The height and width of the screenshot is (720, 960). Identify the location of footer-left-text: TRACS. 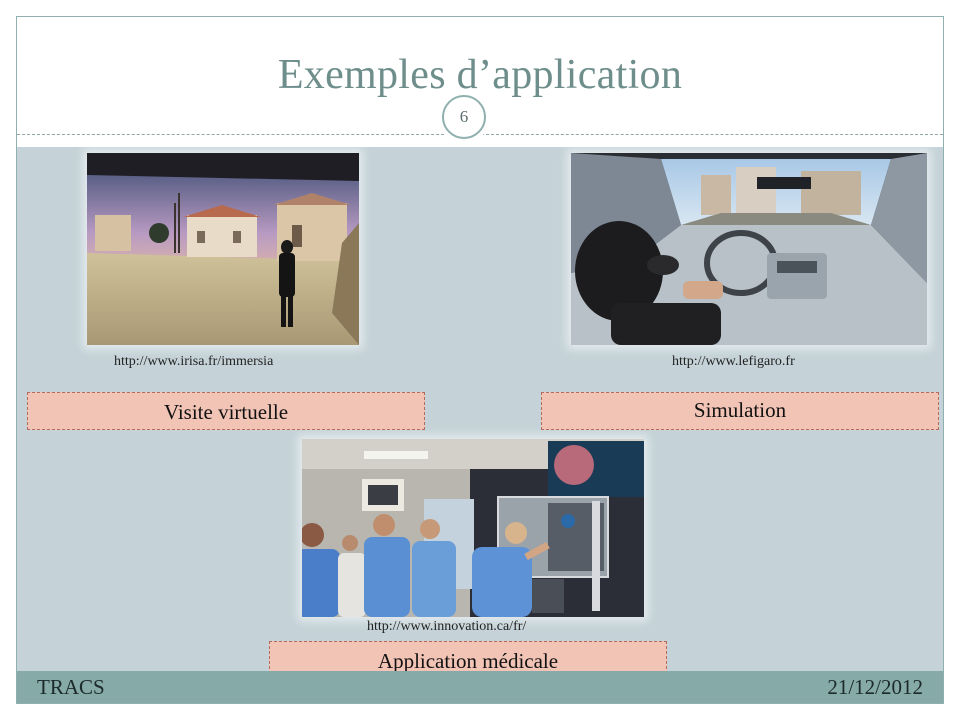
(71, 687).